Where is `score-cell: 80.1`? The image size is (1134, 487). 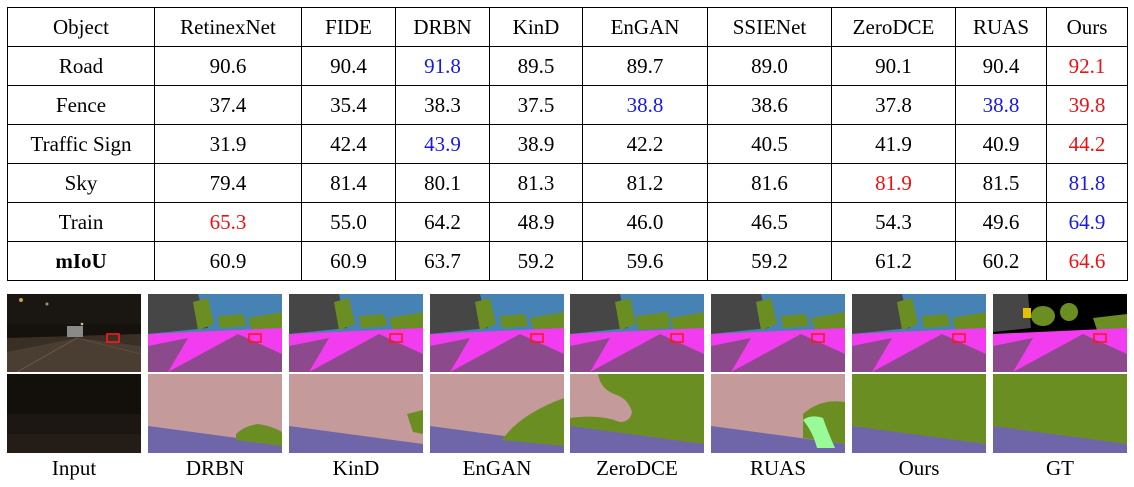
score-cell: 80.1 is located at coordinates (442, 183).